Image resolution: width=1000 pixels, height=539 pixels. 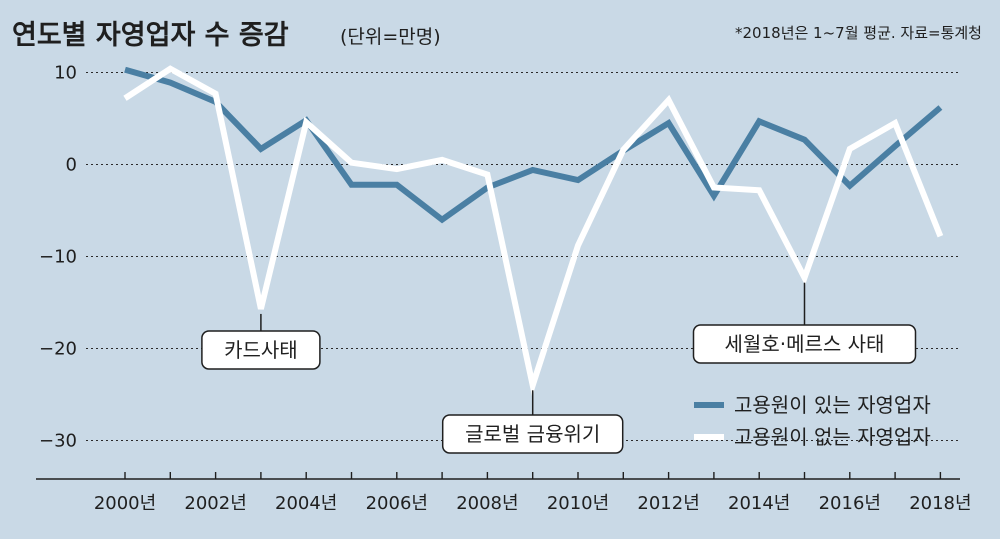 I want to click on annotation-label: 세월호·메르스 사태, so click(x=805, y=344).